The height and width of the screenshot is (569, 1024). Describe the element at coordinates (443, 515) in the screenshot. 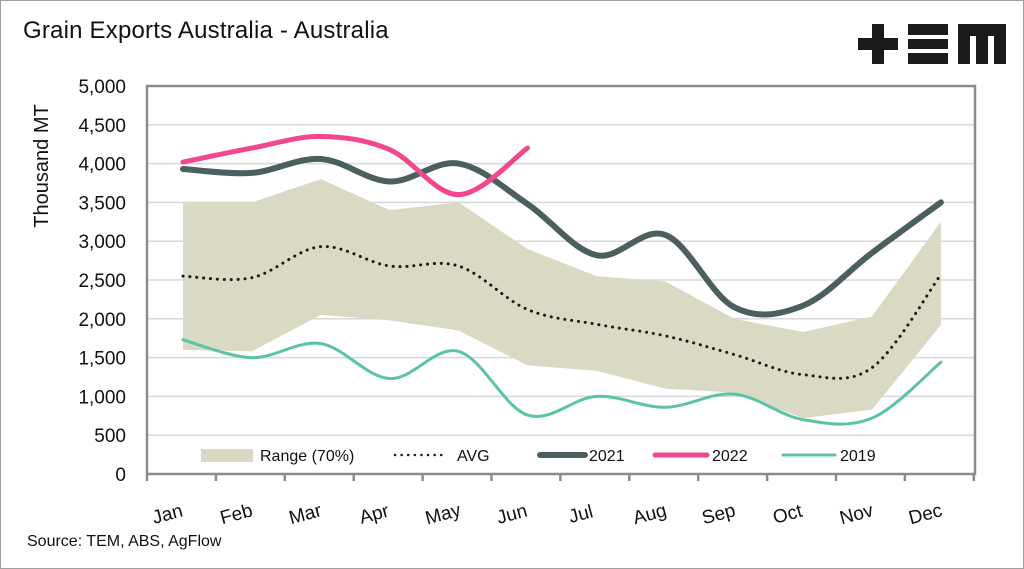

I see `x-tick-label: May` at that location.